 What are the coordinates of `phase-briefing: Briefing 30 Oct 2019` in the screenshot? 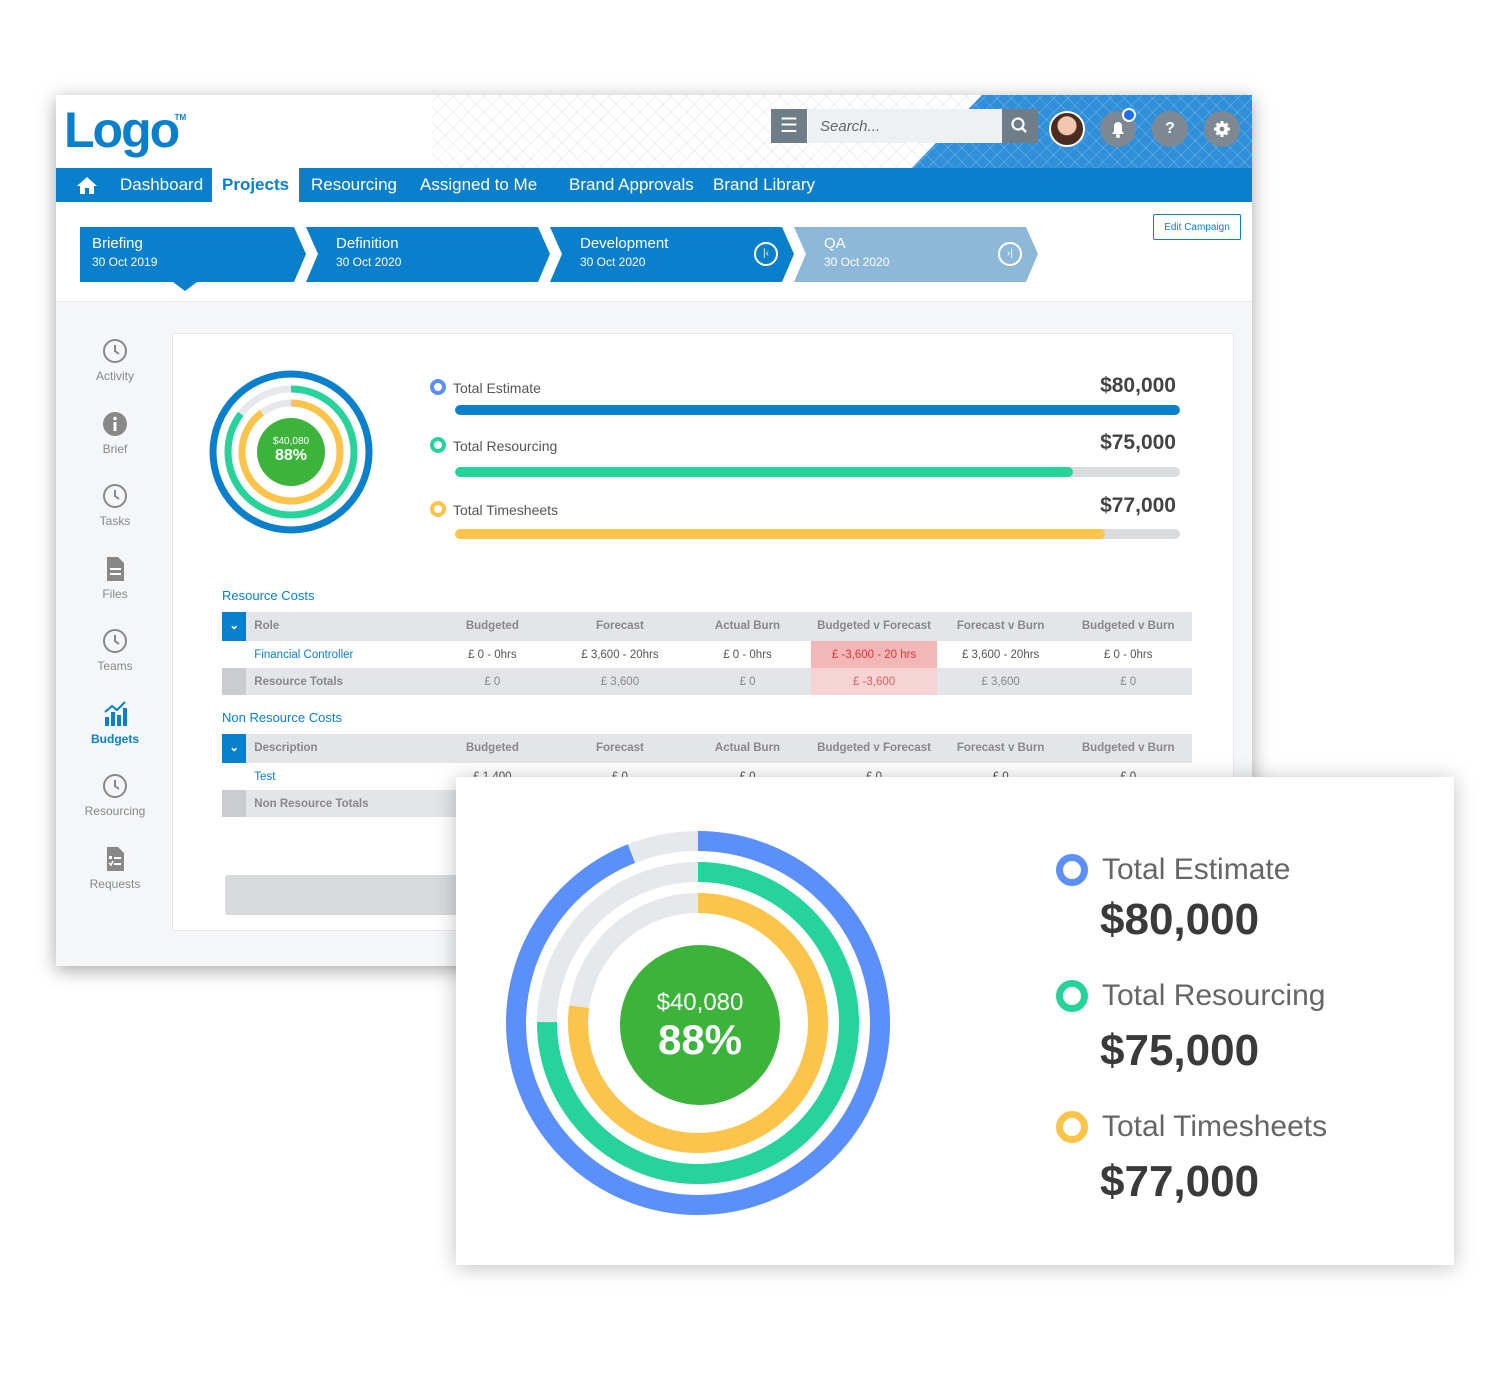 It's located at (193, 254).